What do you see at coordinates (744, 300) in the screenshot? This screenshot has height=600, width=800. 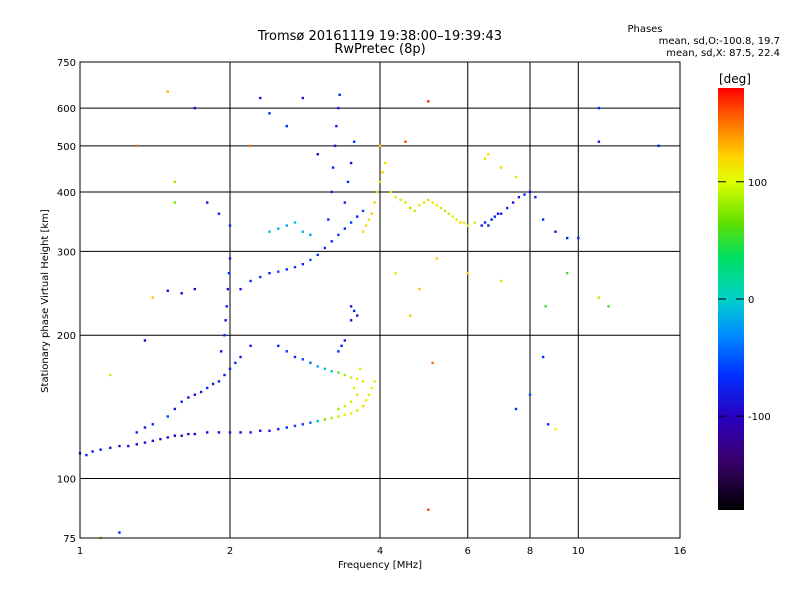 I see `colorbar-ticks: 100 0 -100` at bounding box center [744, 300].